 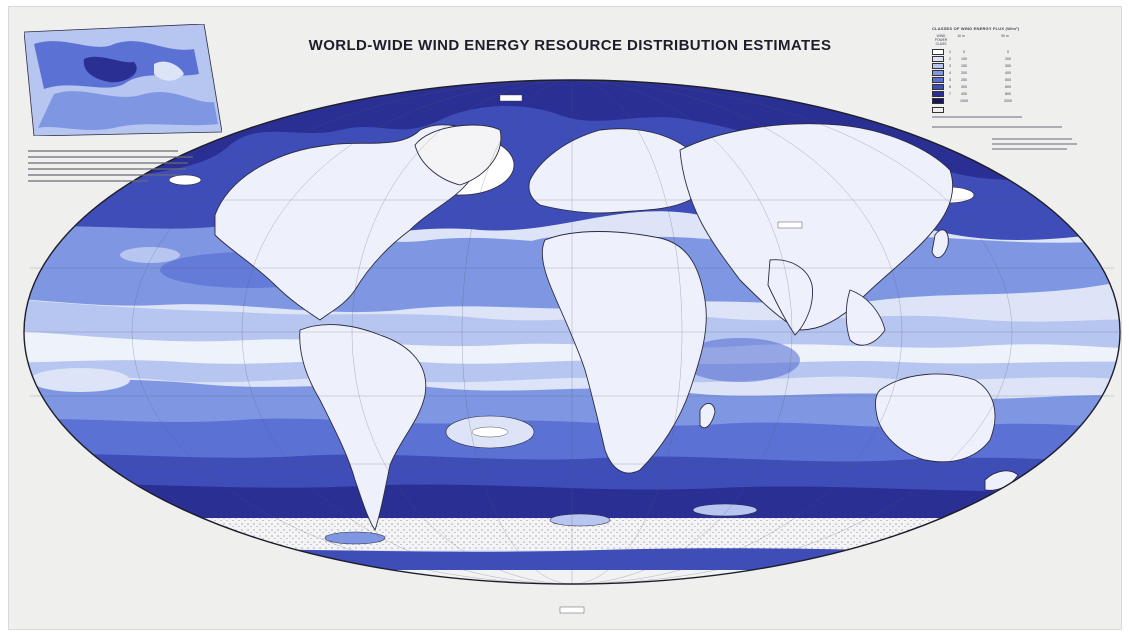 What do you see at coordinates (1020, 58) in the screenshot?
I see `legend-row: 2 100 200` at bounding box center [1020, 58].